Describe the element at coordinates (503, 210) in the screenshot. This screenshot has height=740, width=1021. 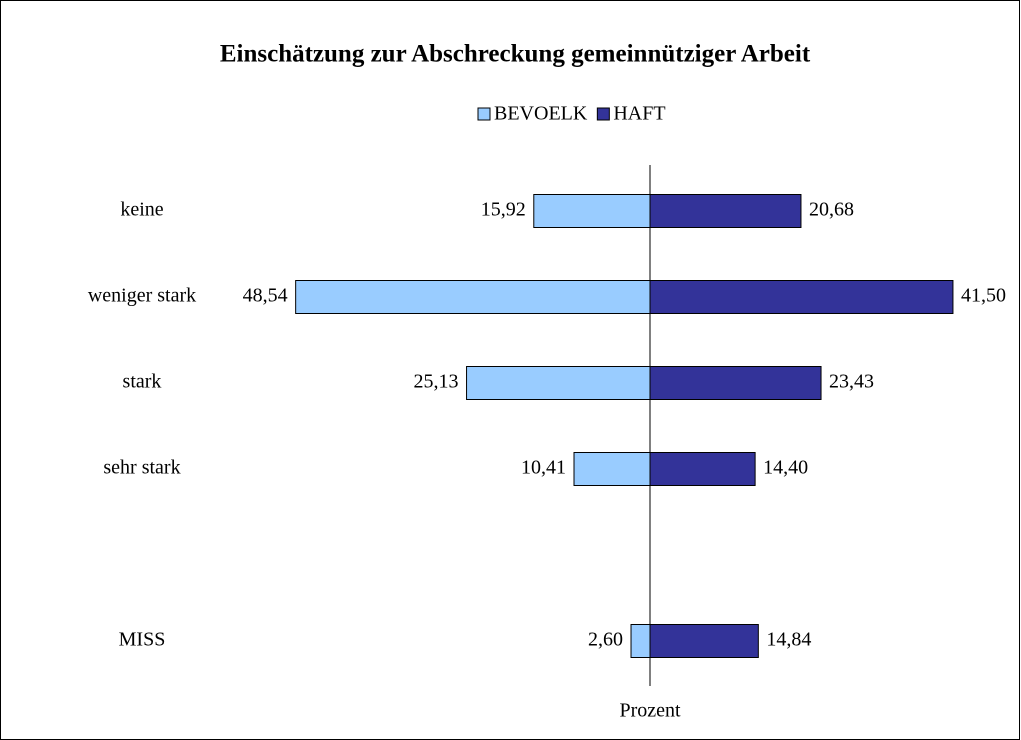
I see `value-label: 15,92` at that location.